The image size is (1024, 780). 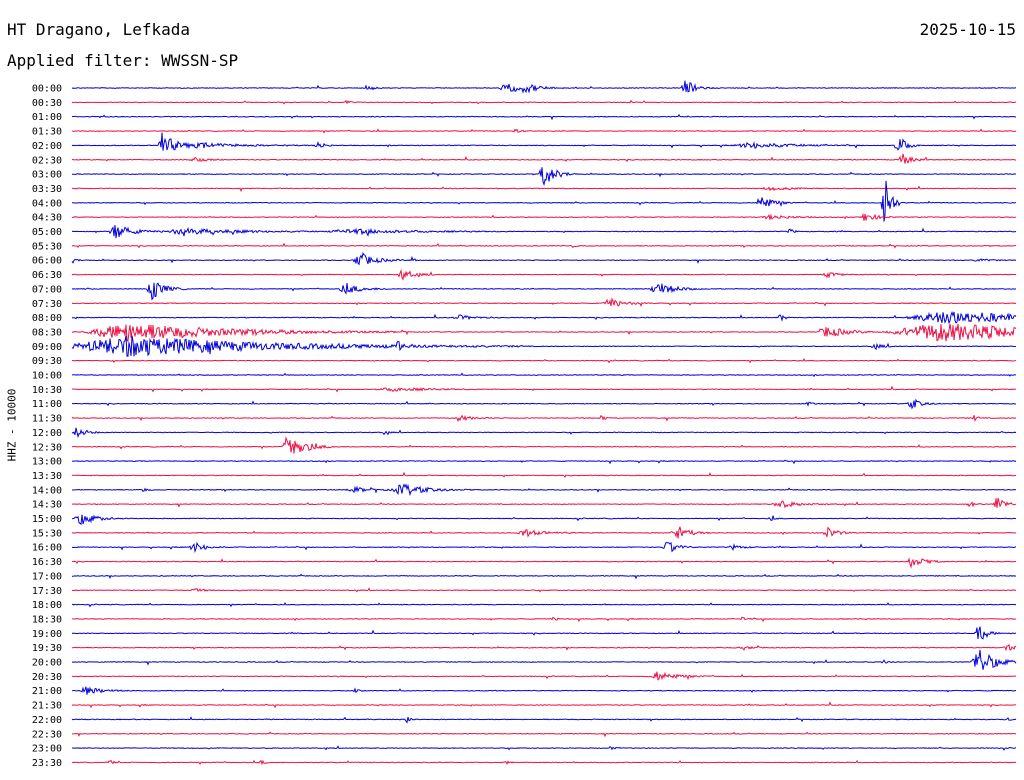 What do you see at coordinates (47, 361) in the screenshot?
I see `time-tick-label: 09:30` at bounding box center [47, 361].